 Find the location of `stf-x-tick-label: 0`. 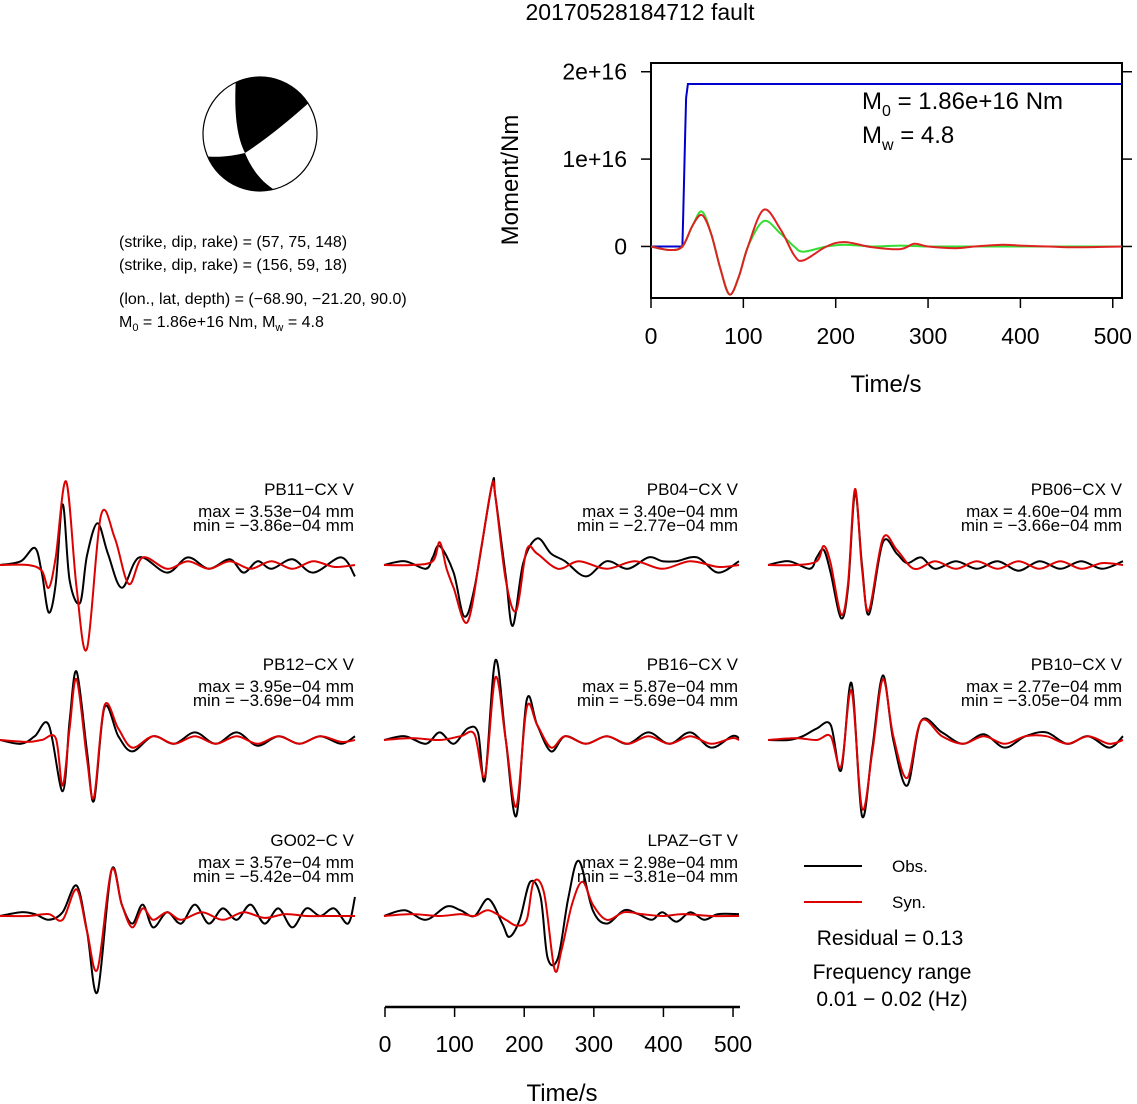

stf-x-tick-label: 0 is located at coordinates (651, 336).